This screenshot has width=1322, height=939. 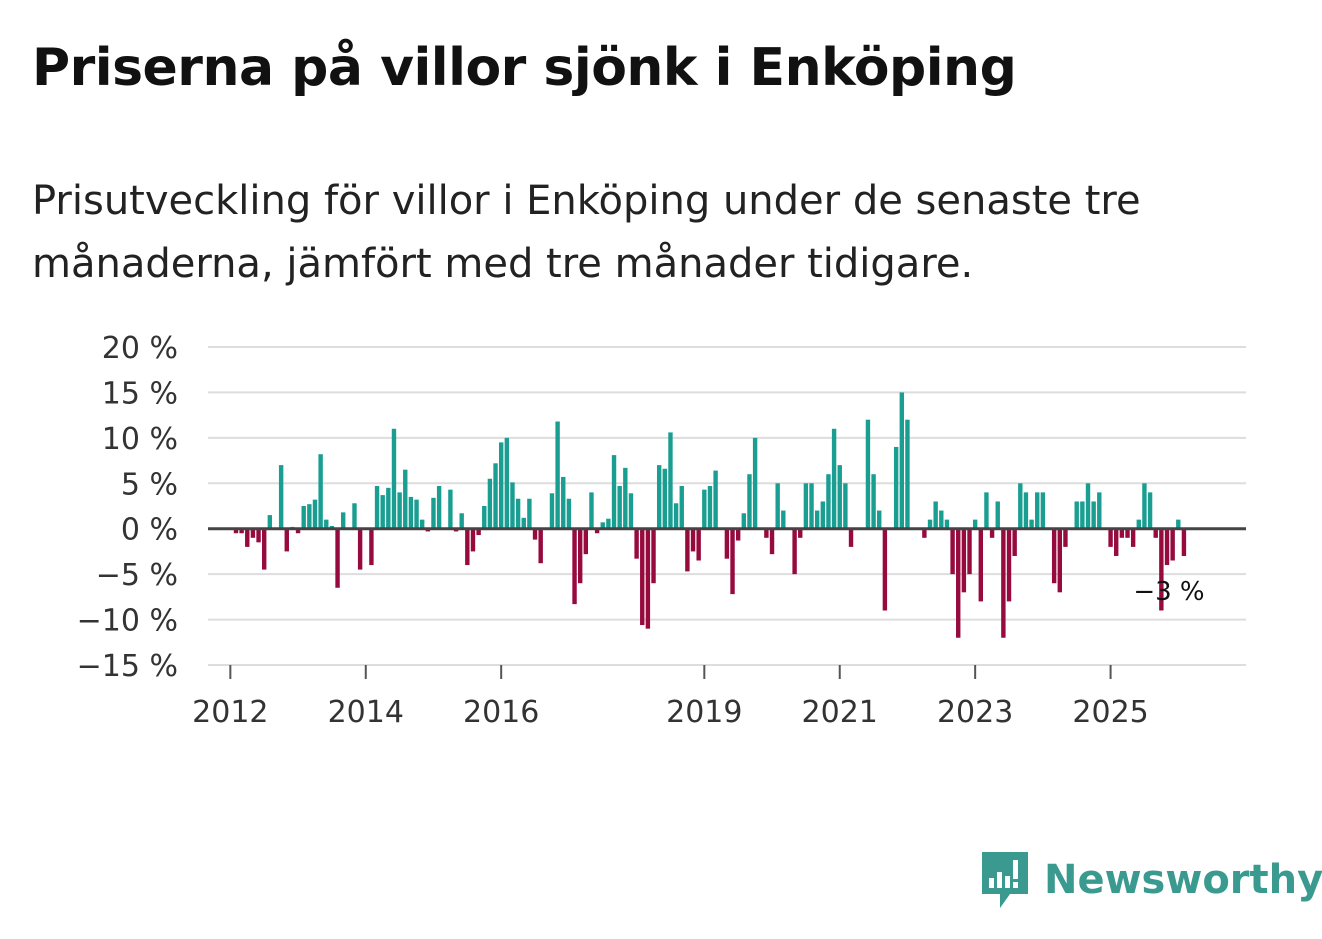 What do you see at coordinates (1168, 592) in the screenshot?
I see `last-value-annotation: −3 %` at bounding box center [1168, 592].